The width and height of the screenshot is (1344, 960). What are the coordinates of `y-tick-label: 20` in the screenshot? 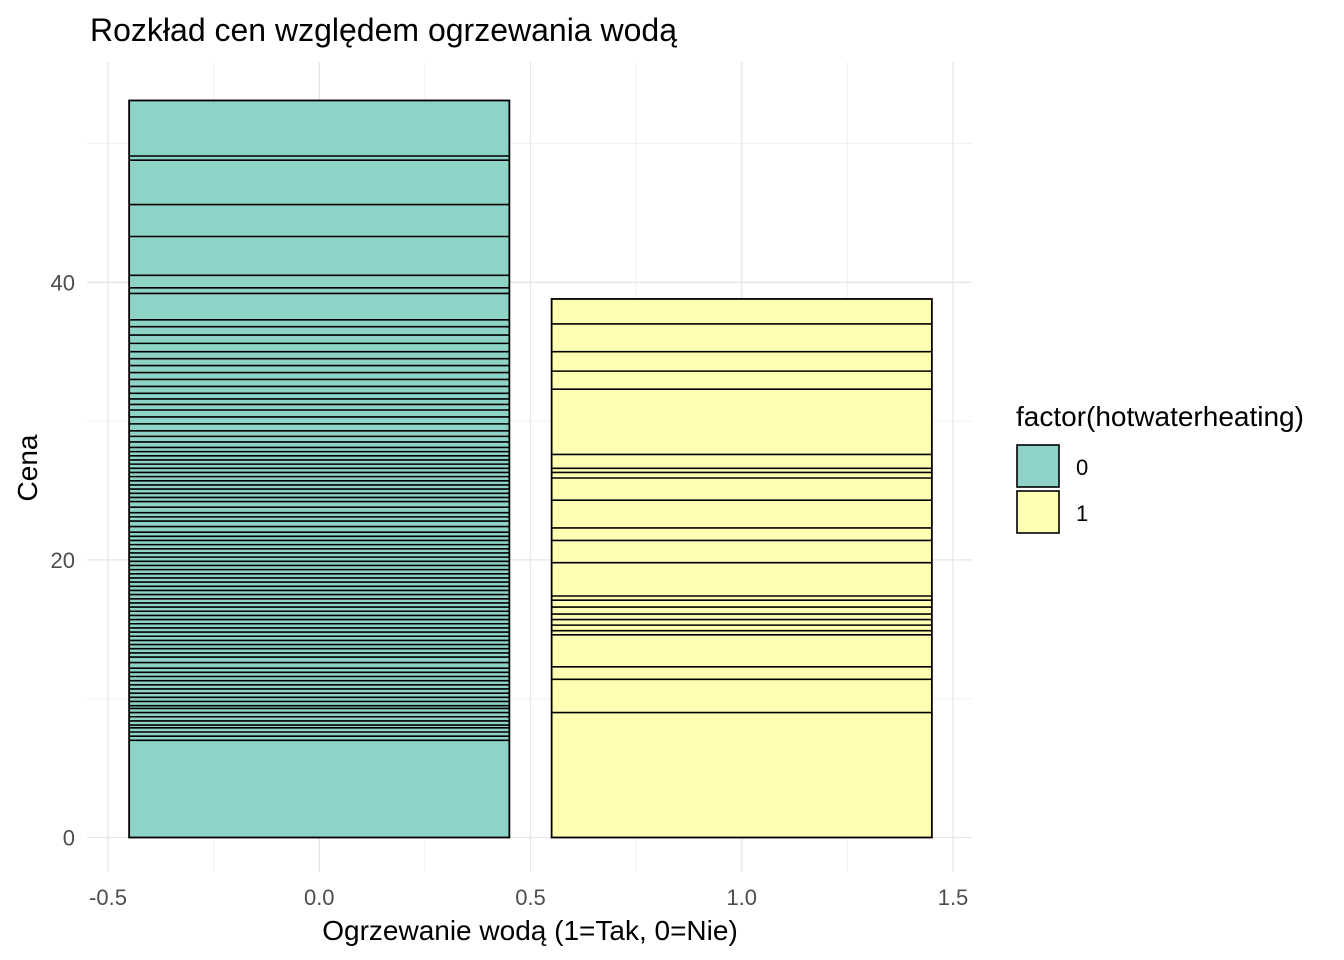 It's located at (63, 560).